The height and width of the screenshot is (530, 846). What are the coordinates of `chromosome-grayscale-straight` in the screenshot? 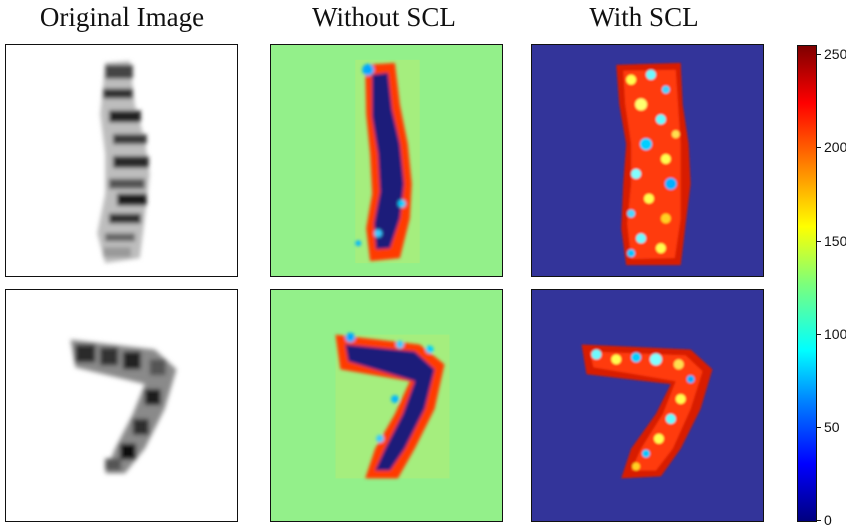 It's located at (121, 160).